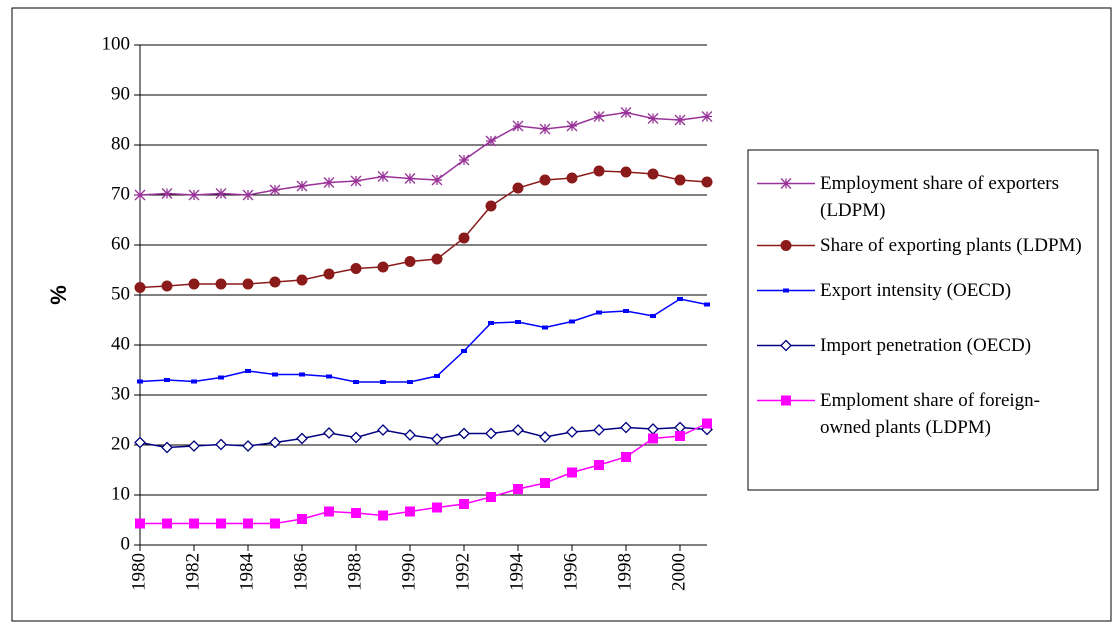  I want to click on y-tick-label: 100, so click(116, 43).